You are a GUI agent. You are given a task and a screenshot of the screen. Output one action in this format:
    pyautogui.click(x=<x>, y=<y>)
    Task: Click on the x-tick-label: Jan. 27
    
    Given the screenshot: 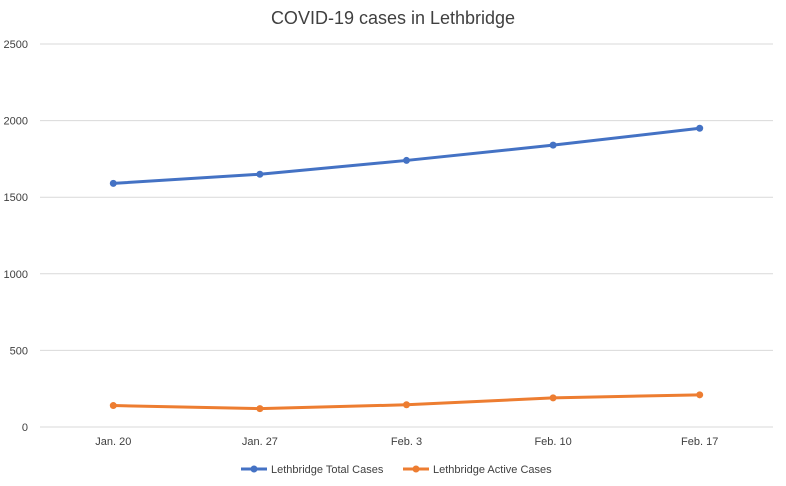 What is the action you would take?
    pyautogui.click(x=260, y=442)
    